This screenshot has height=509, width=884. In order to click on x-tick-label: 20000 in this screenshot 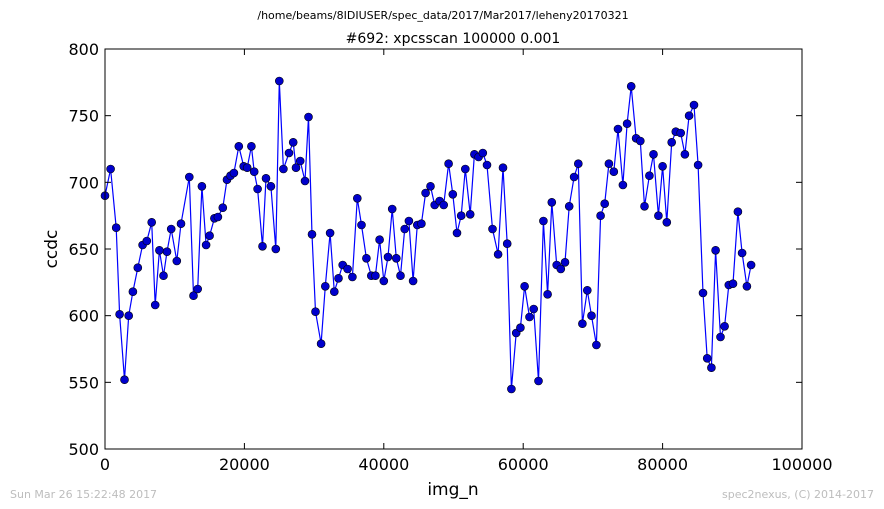, I will do `click(244, 464)`.